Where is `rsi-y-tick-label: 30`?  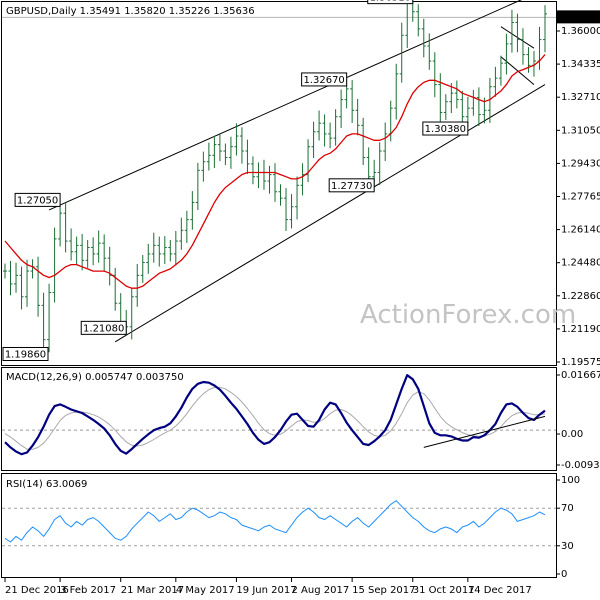
rsi-y-tick-label: 30 is located at coordinates (567, 546).